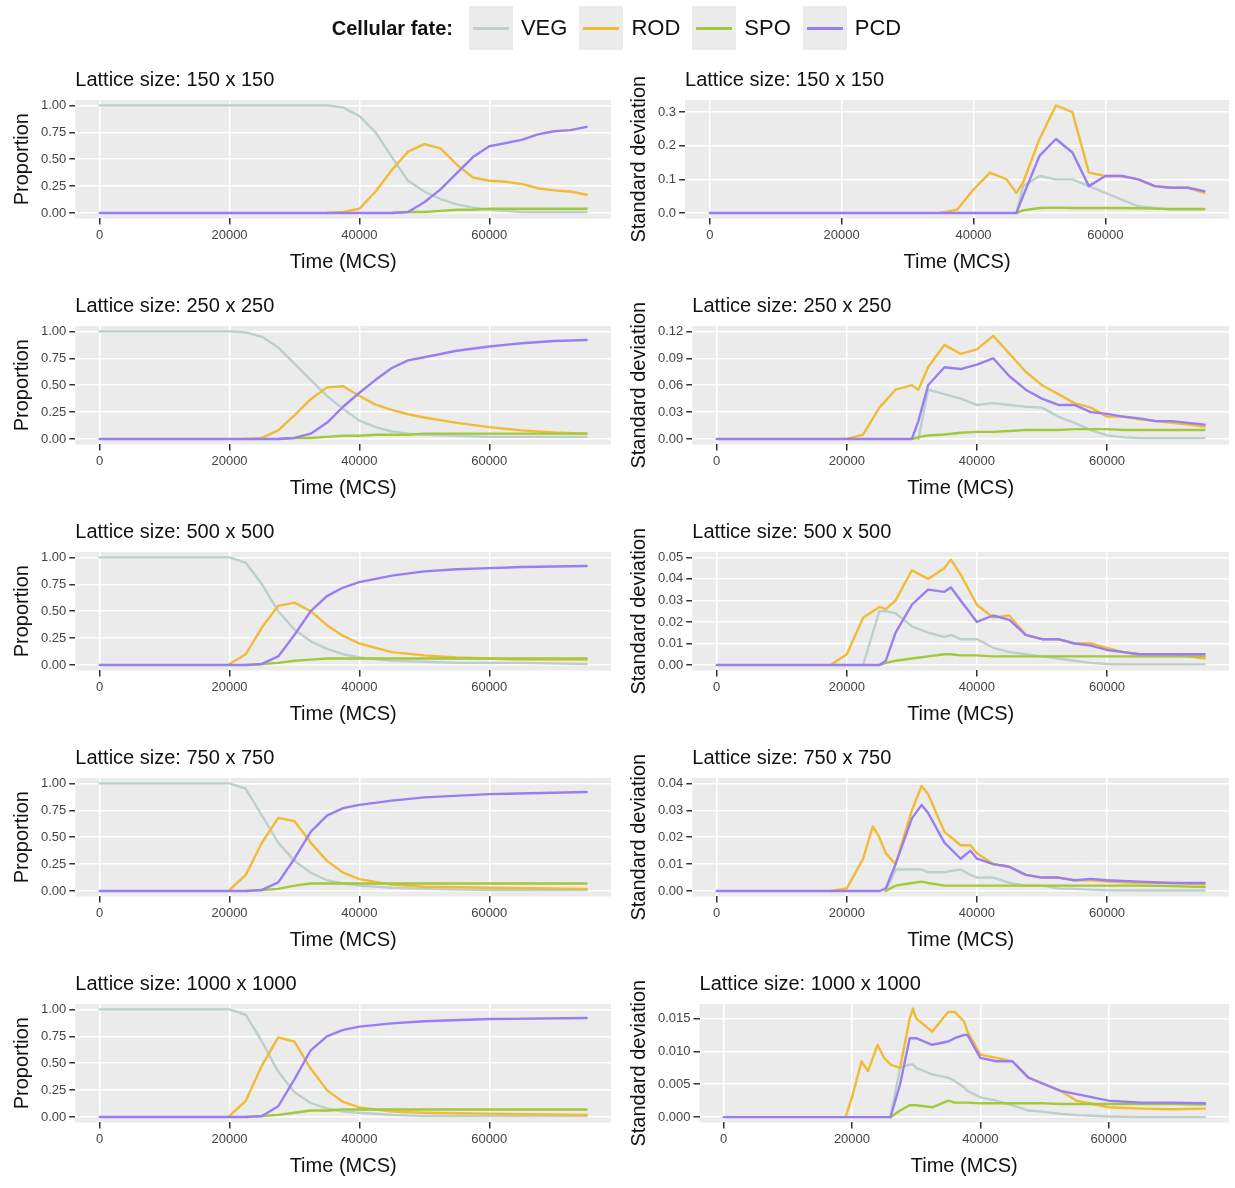 The height and width of the screenshot is (1188, 1235). Describe the element at coordinates (767, 28) in the screenshot. I see `legend-label: SPO` at that location.